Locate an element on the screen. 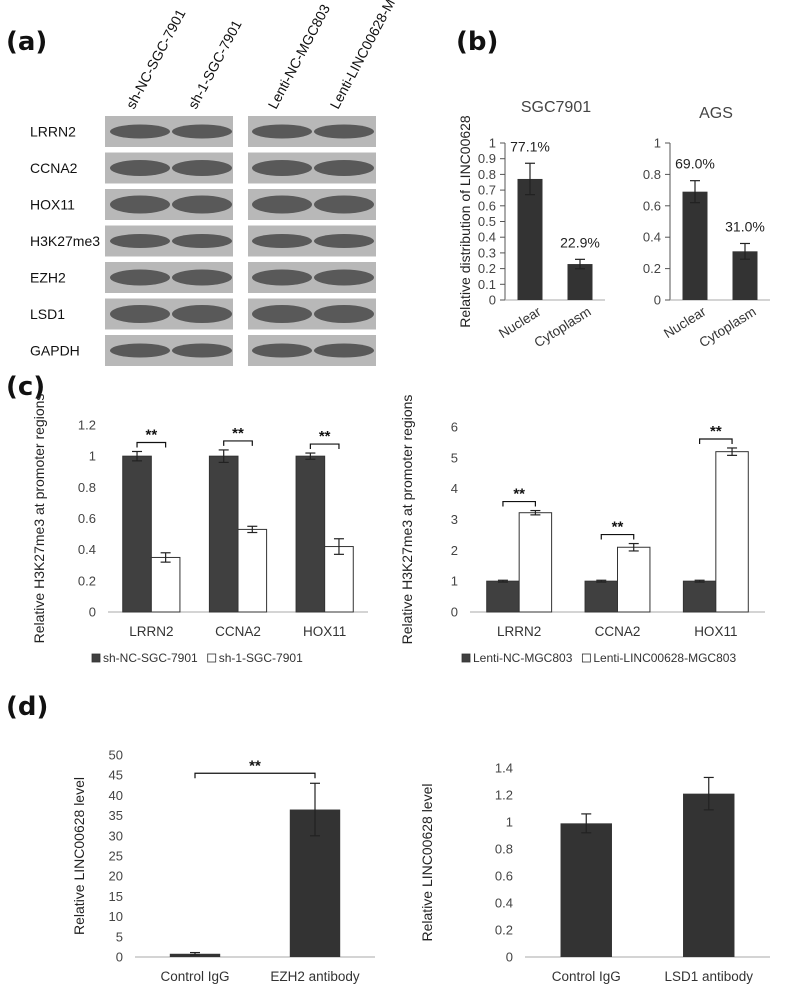  y-tick-label: 3 is located at coordinates (454, 519).